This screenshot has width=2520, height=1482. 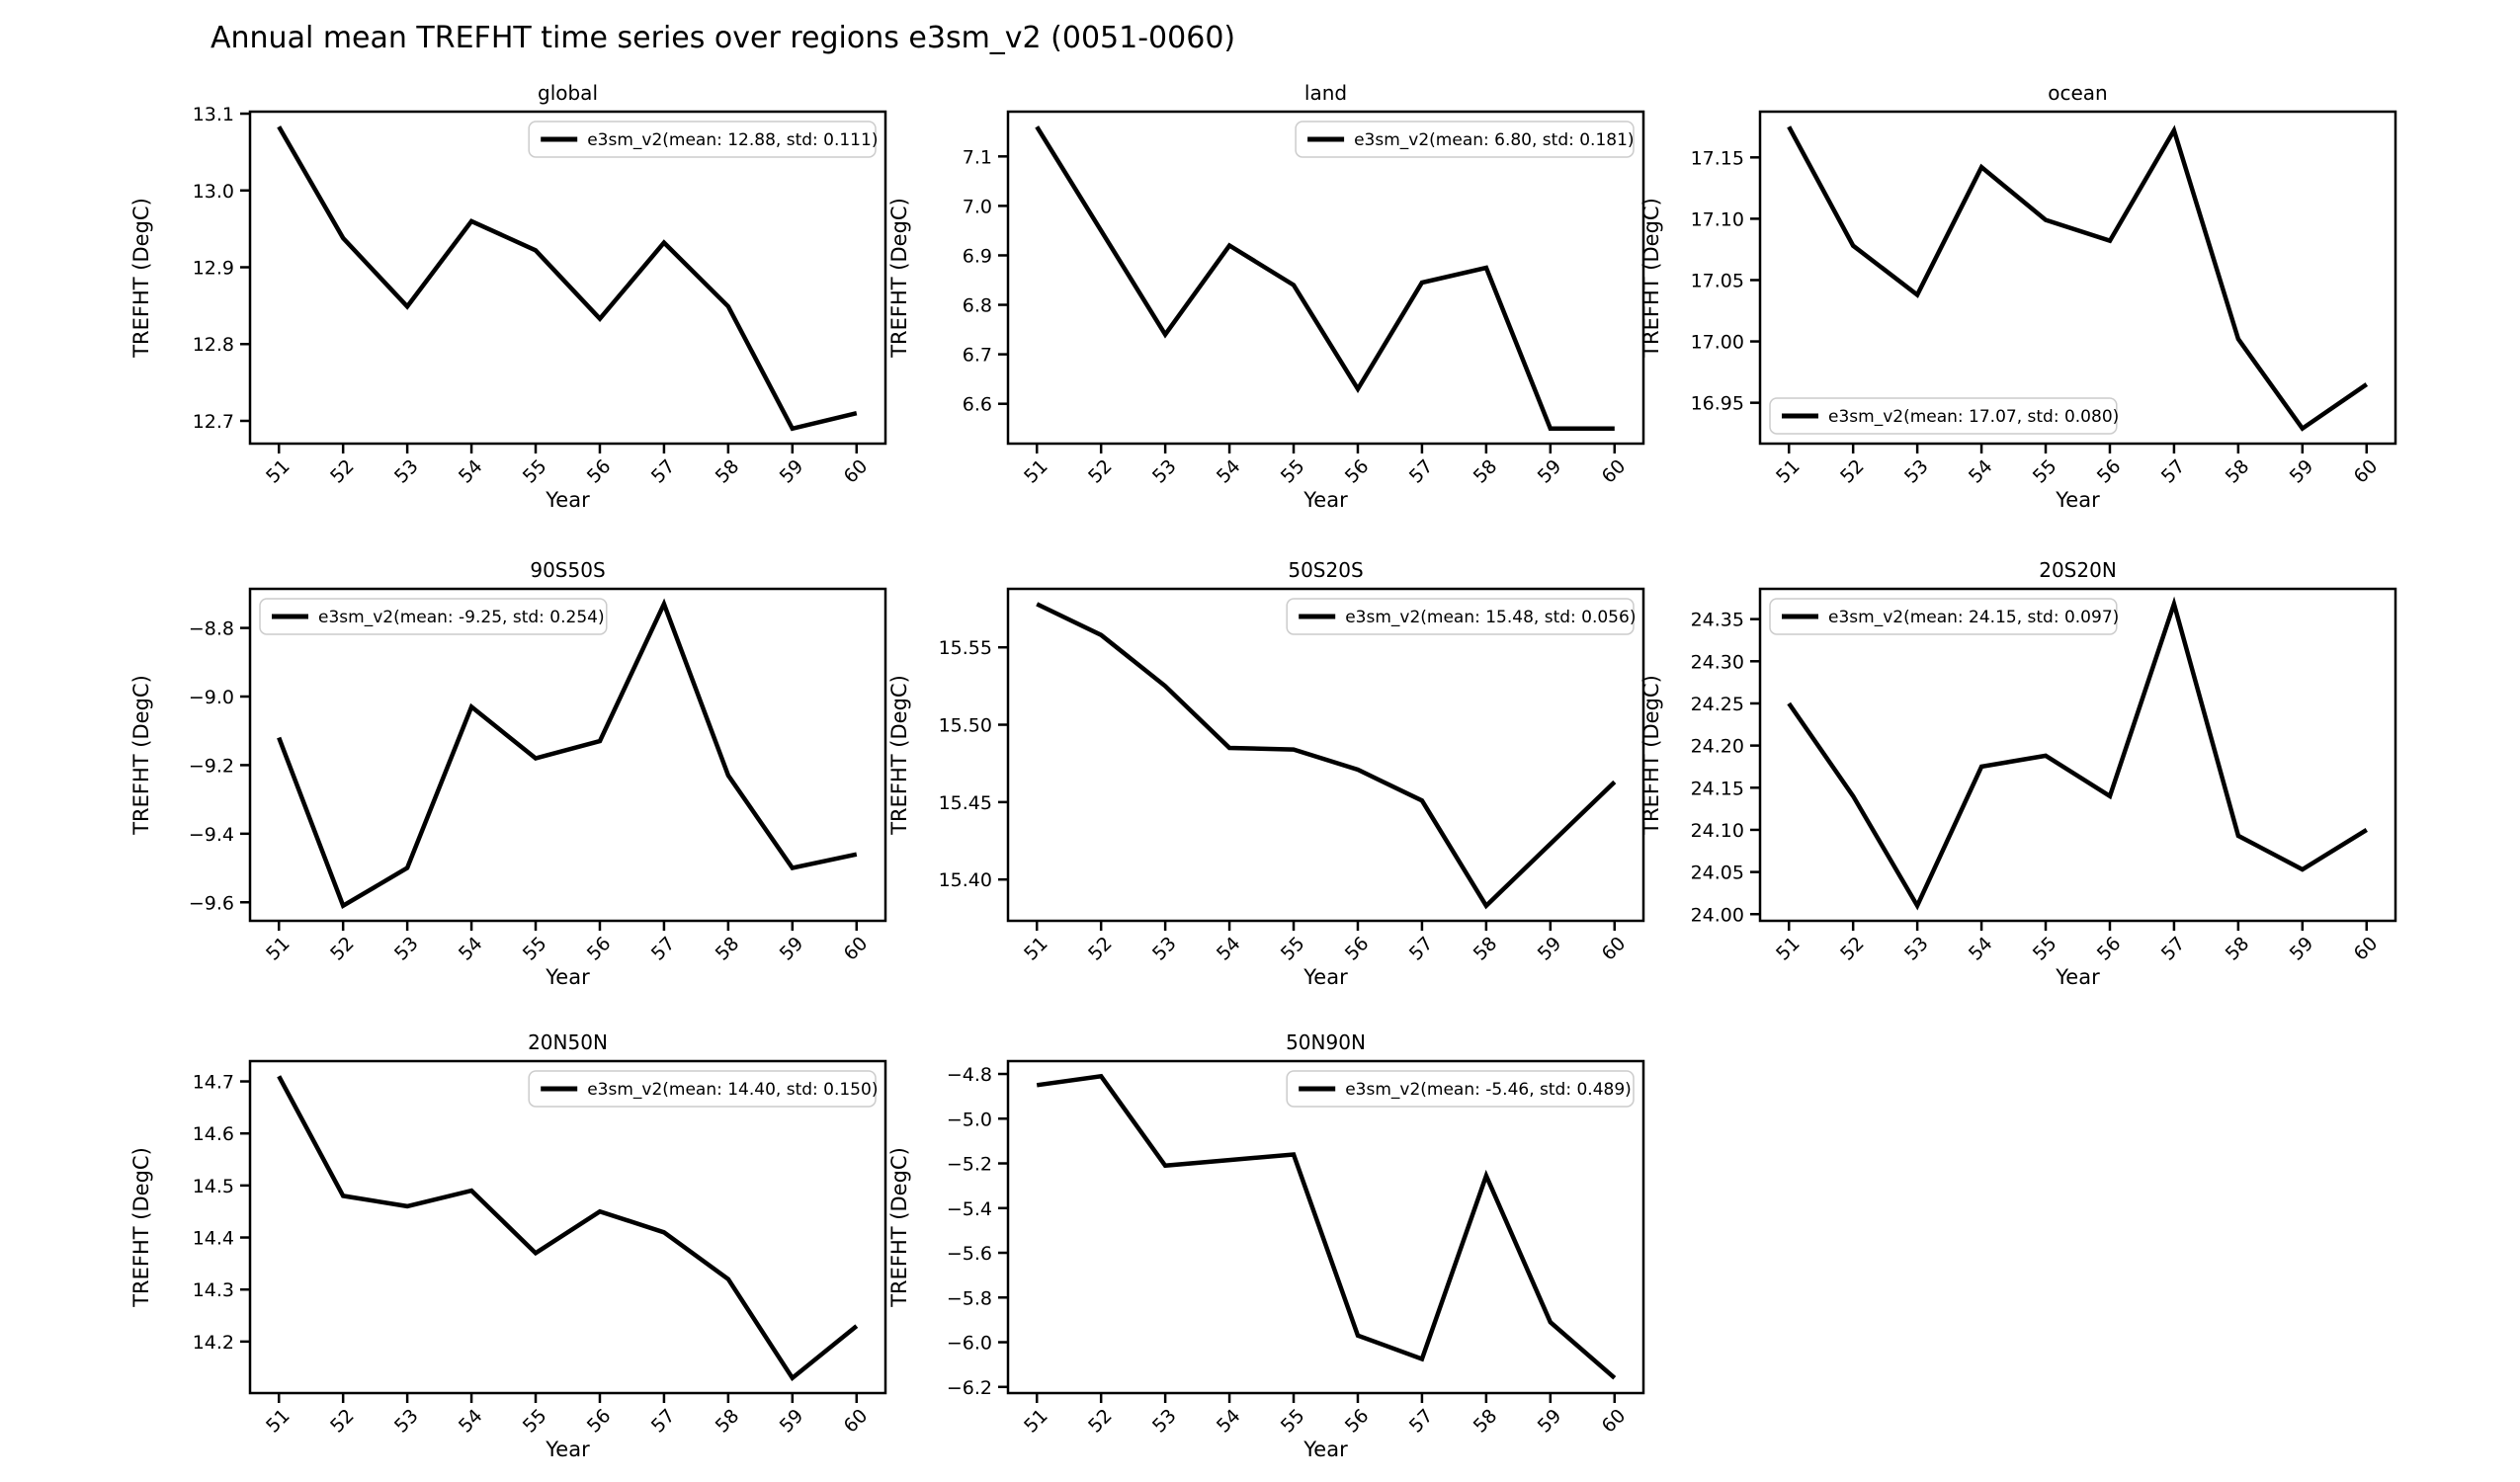 What do you see at coordinates (1973, 617) in the screenshot?
I see `legend-label: e3sm_v2(mean: 24.15, std: 0.097)` at bounding box center [1973, 617].